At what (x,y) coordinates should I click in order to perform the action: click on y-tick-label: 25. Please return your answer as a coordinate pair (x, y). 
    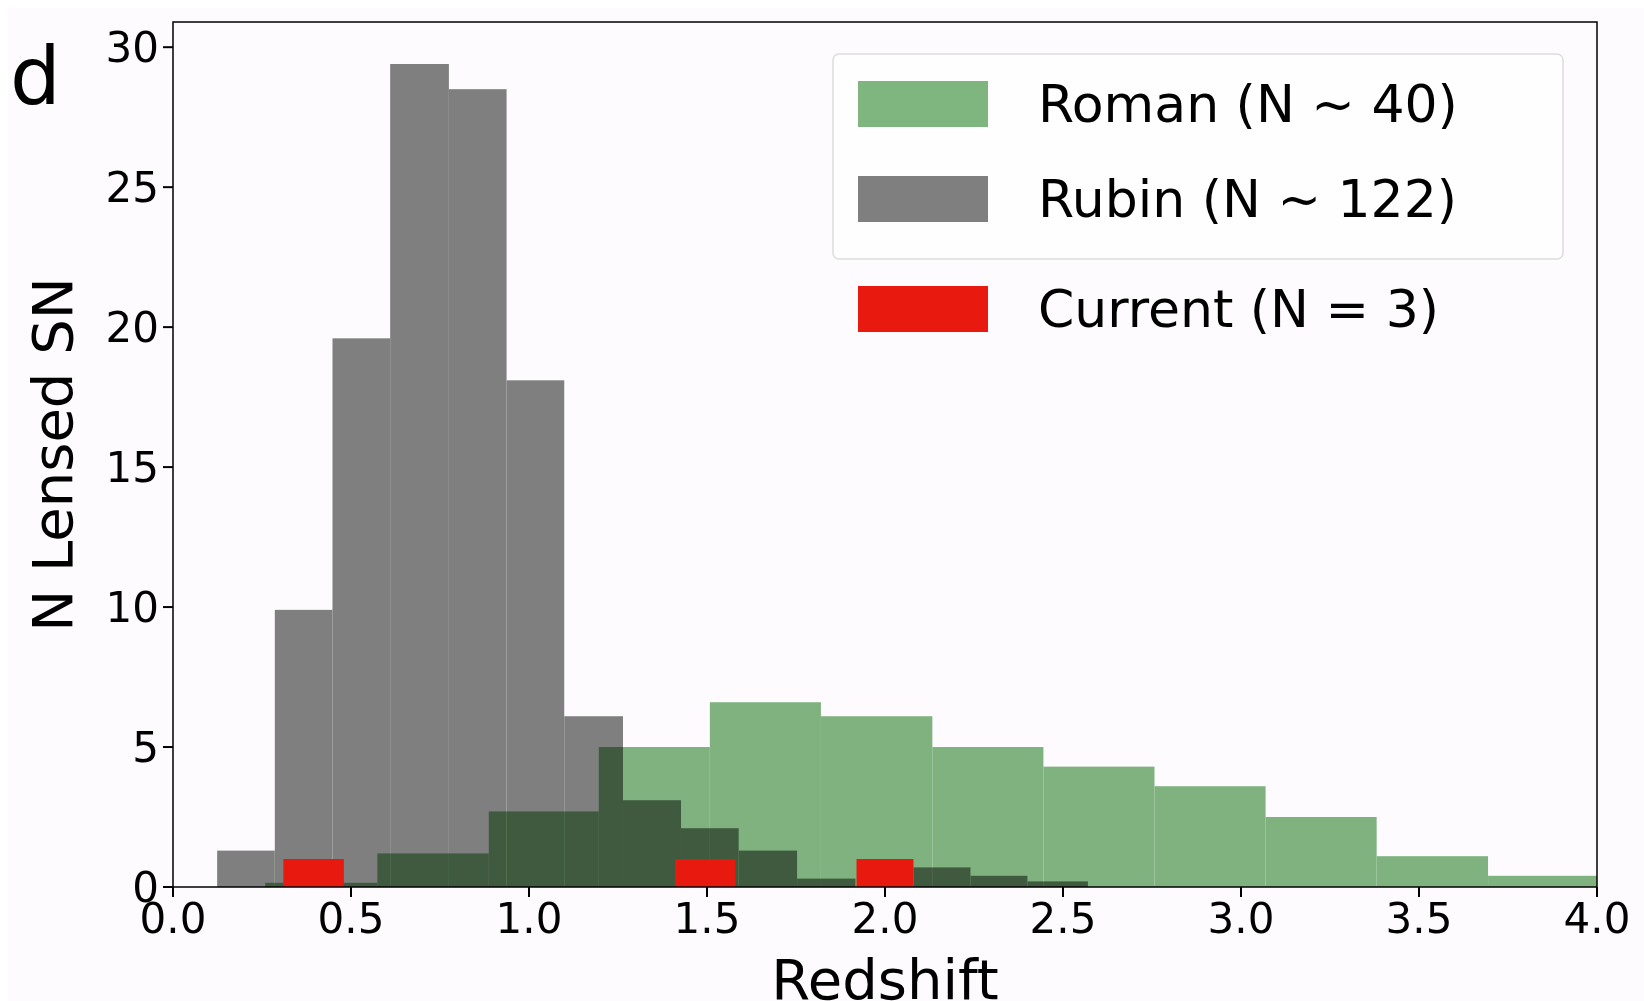
    Looking at the image, I should click on (132, 187).